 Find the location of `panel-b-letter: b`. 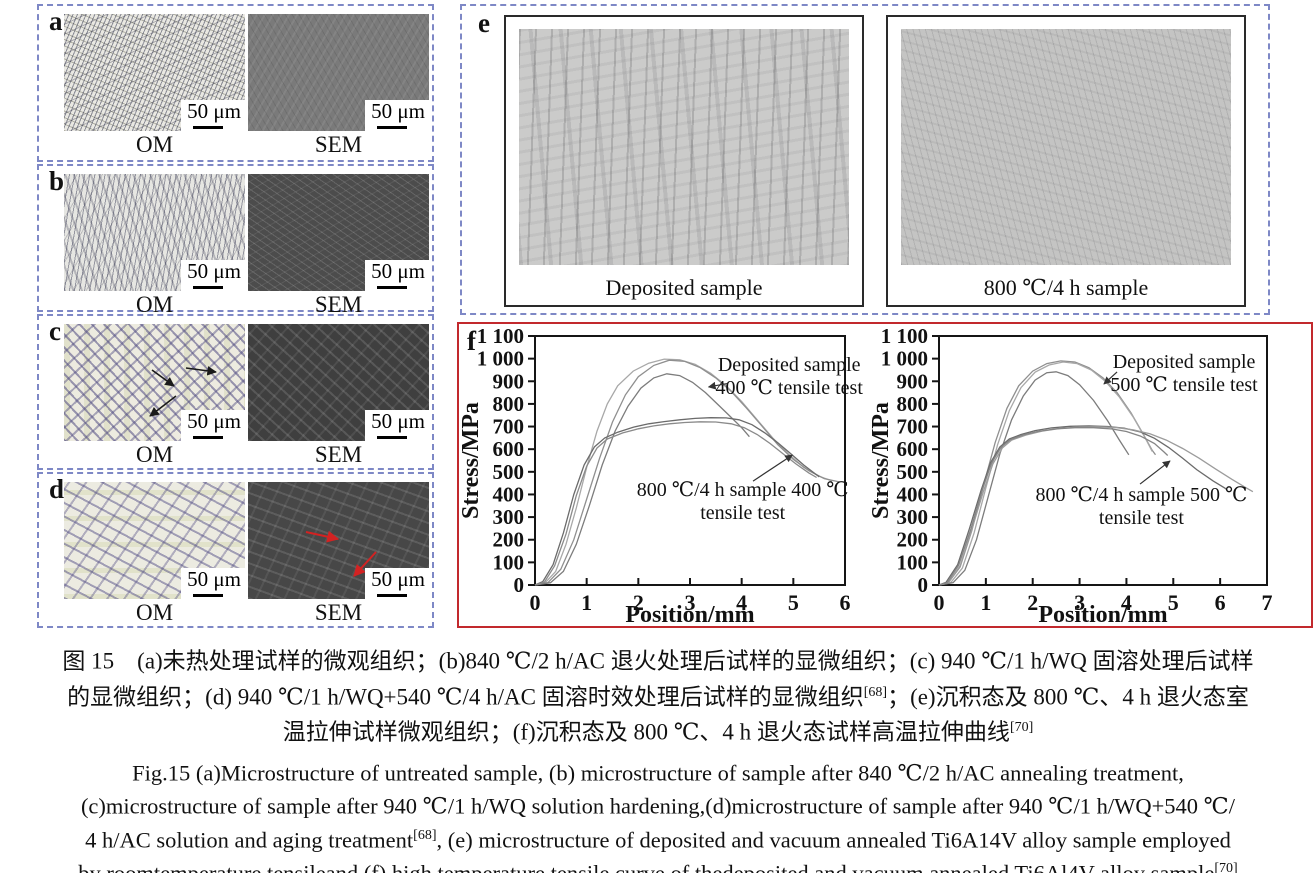

panel-b-letter: b is located at coordinates (57, 181).